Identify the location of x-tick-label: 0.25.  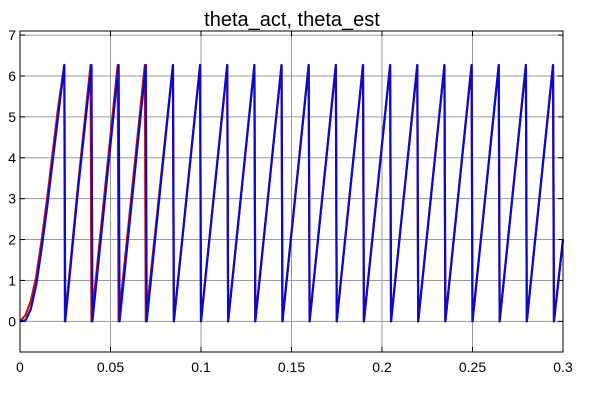
(472, 367).